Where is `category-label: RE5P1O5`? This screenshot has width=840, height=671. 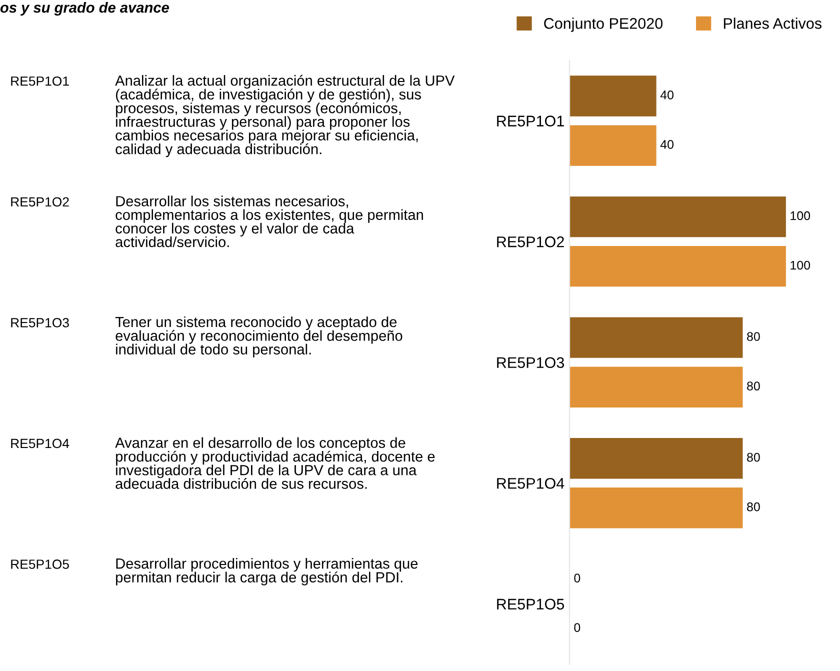 category-label: RE5P1O5 is located at coordinates (40, 564).